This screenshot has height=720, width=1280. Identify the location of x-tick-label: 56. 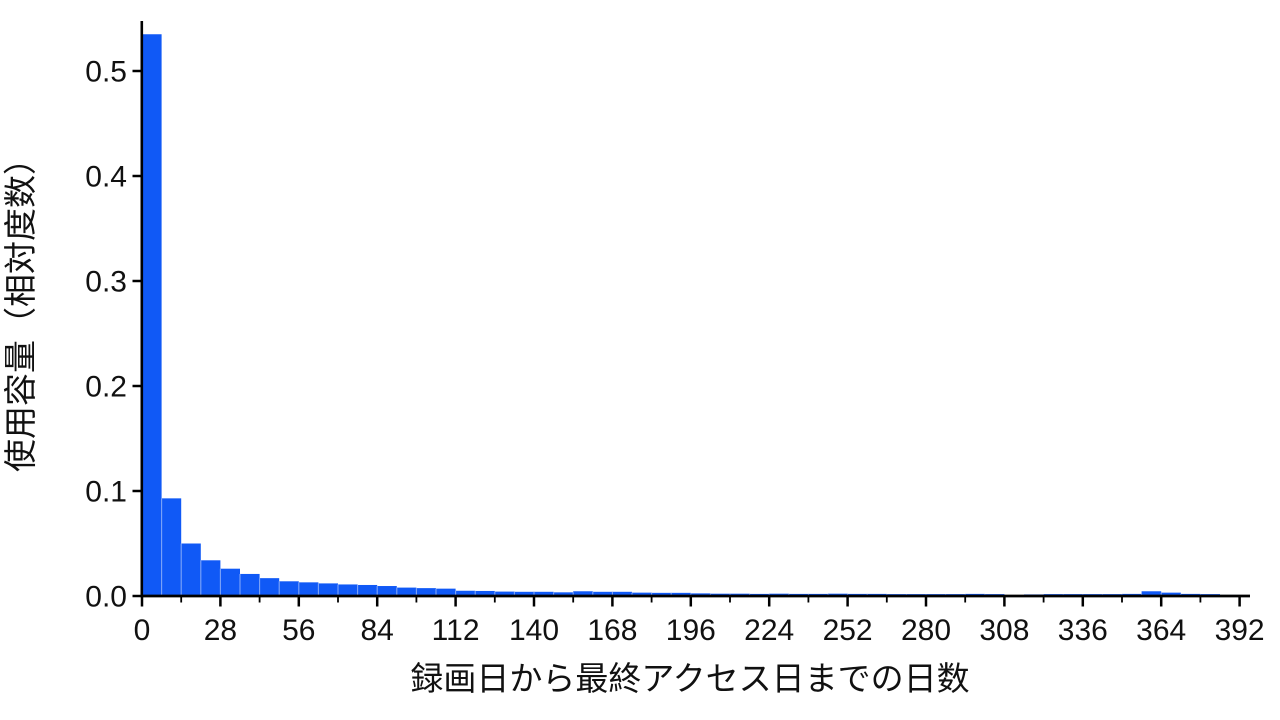
(298, 630).